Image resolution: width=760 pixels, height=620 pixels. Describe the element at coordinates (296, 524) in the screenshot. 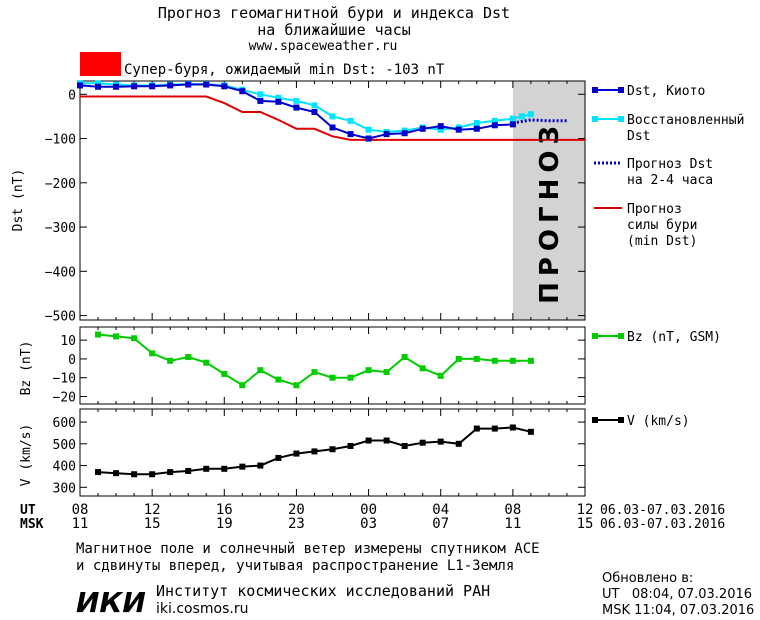

I see `msk-tick-label: 23` at that location.